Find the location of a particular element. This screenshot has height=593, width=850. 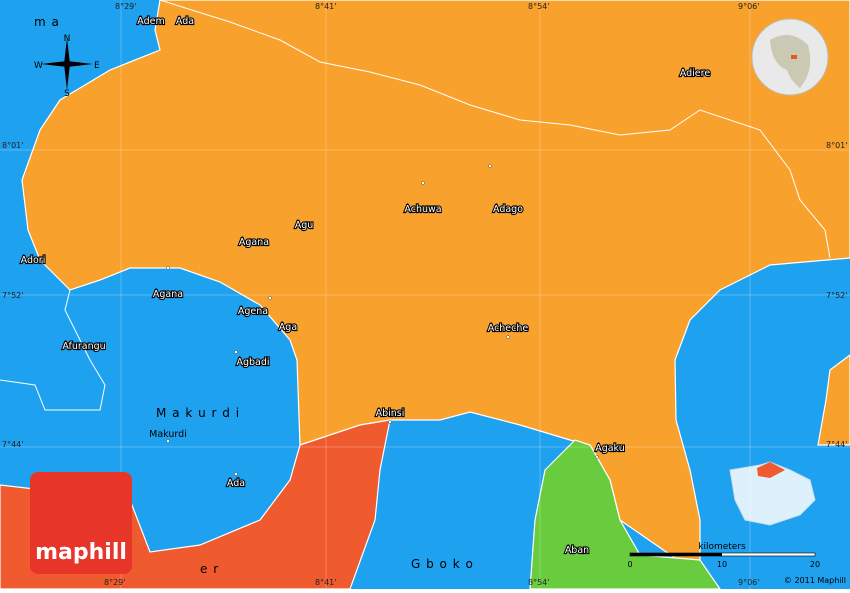

globe is located at coordinates (790, 57).